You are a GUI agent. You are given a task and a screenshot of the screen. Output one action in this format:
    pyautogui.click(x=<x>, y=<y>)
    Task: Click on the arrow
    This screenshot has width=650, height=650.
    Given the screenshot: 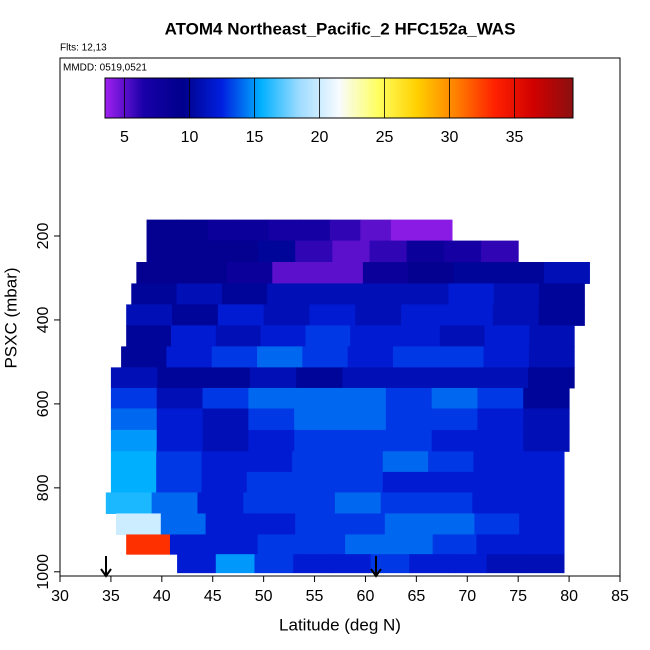 What is the action you would take?
    pyautogui.click(x=376, y=567)
    